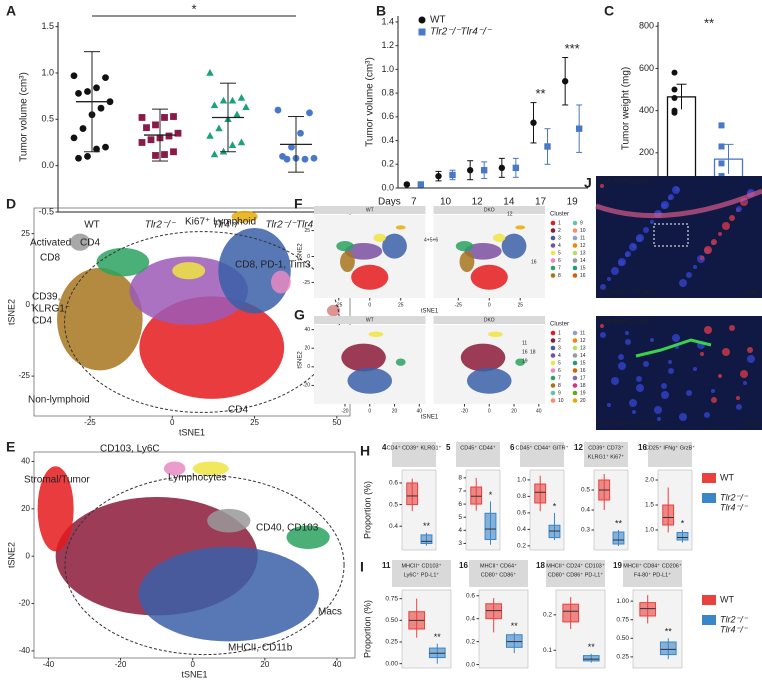  Describe the element at coordinates (50, 243) in the screenshot. I see `annotation: Activated` at that location.